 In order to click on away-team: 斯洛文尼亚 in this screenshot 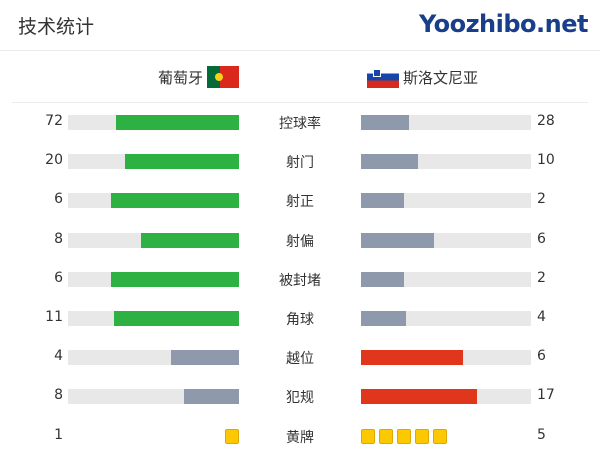, I will do `click(422, 77)`.